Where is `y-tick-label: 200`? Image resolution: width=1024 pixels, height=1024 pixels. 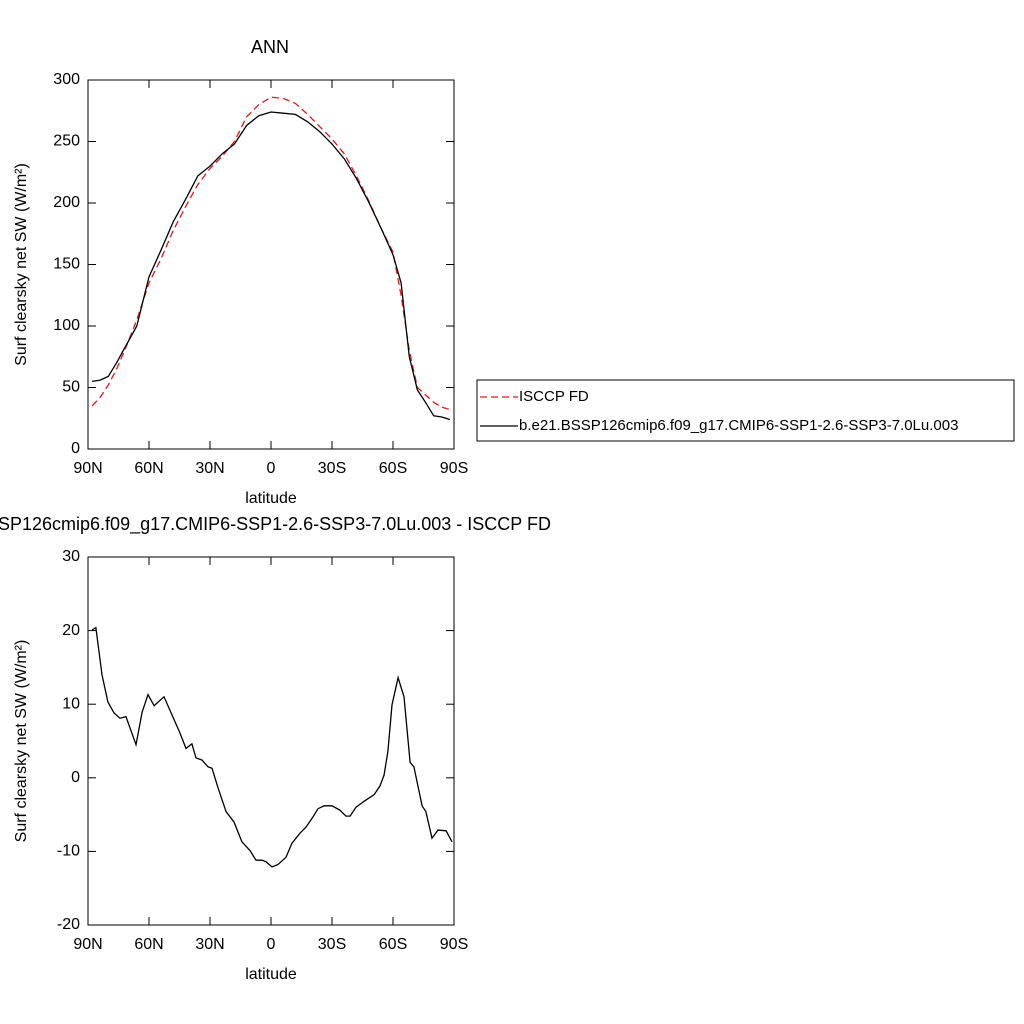 y-tick-label: 200 is located at coordinates (66, 202).